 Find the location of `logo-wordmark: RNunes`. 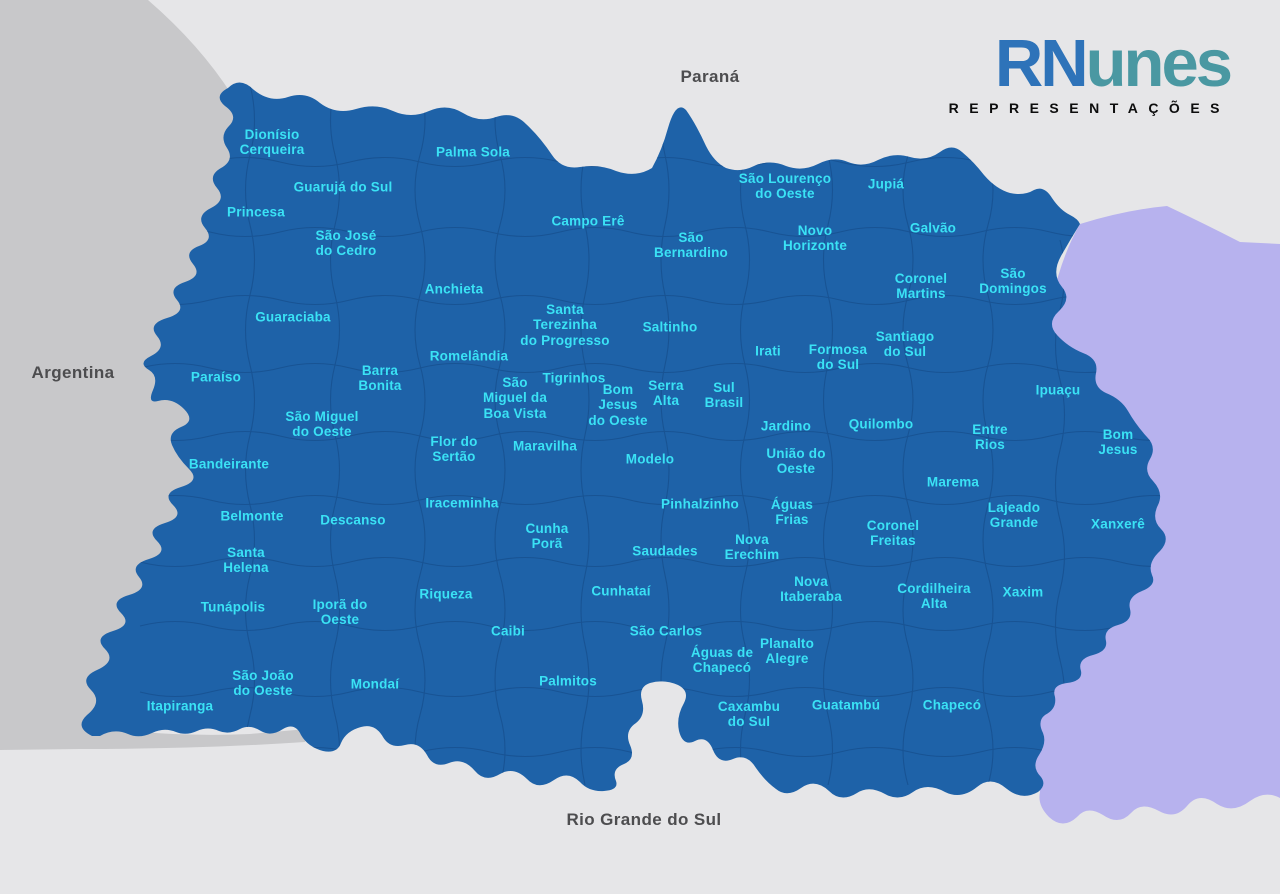

logo-wordmark: RNunes is located at coordinates (1114, 63).